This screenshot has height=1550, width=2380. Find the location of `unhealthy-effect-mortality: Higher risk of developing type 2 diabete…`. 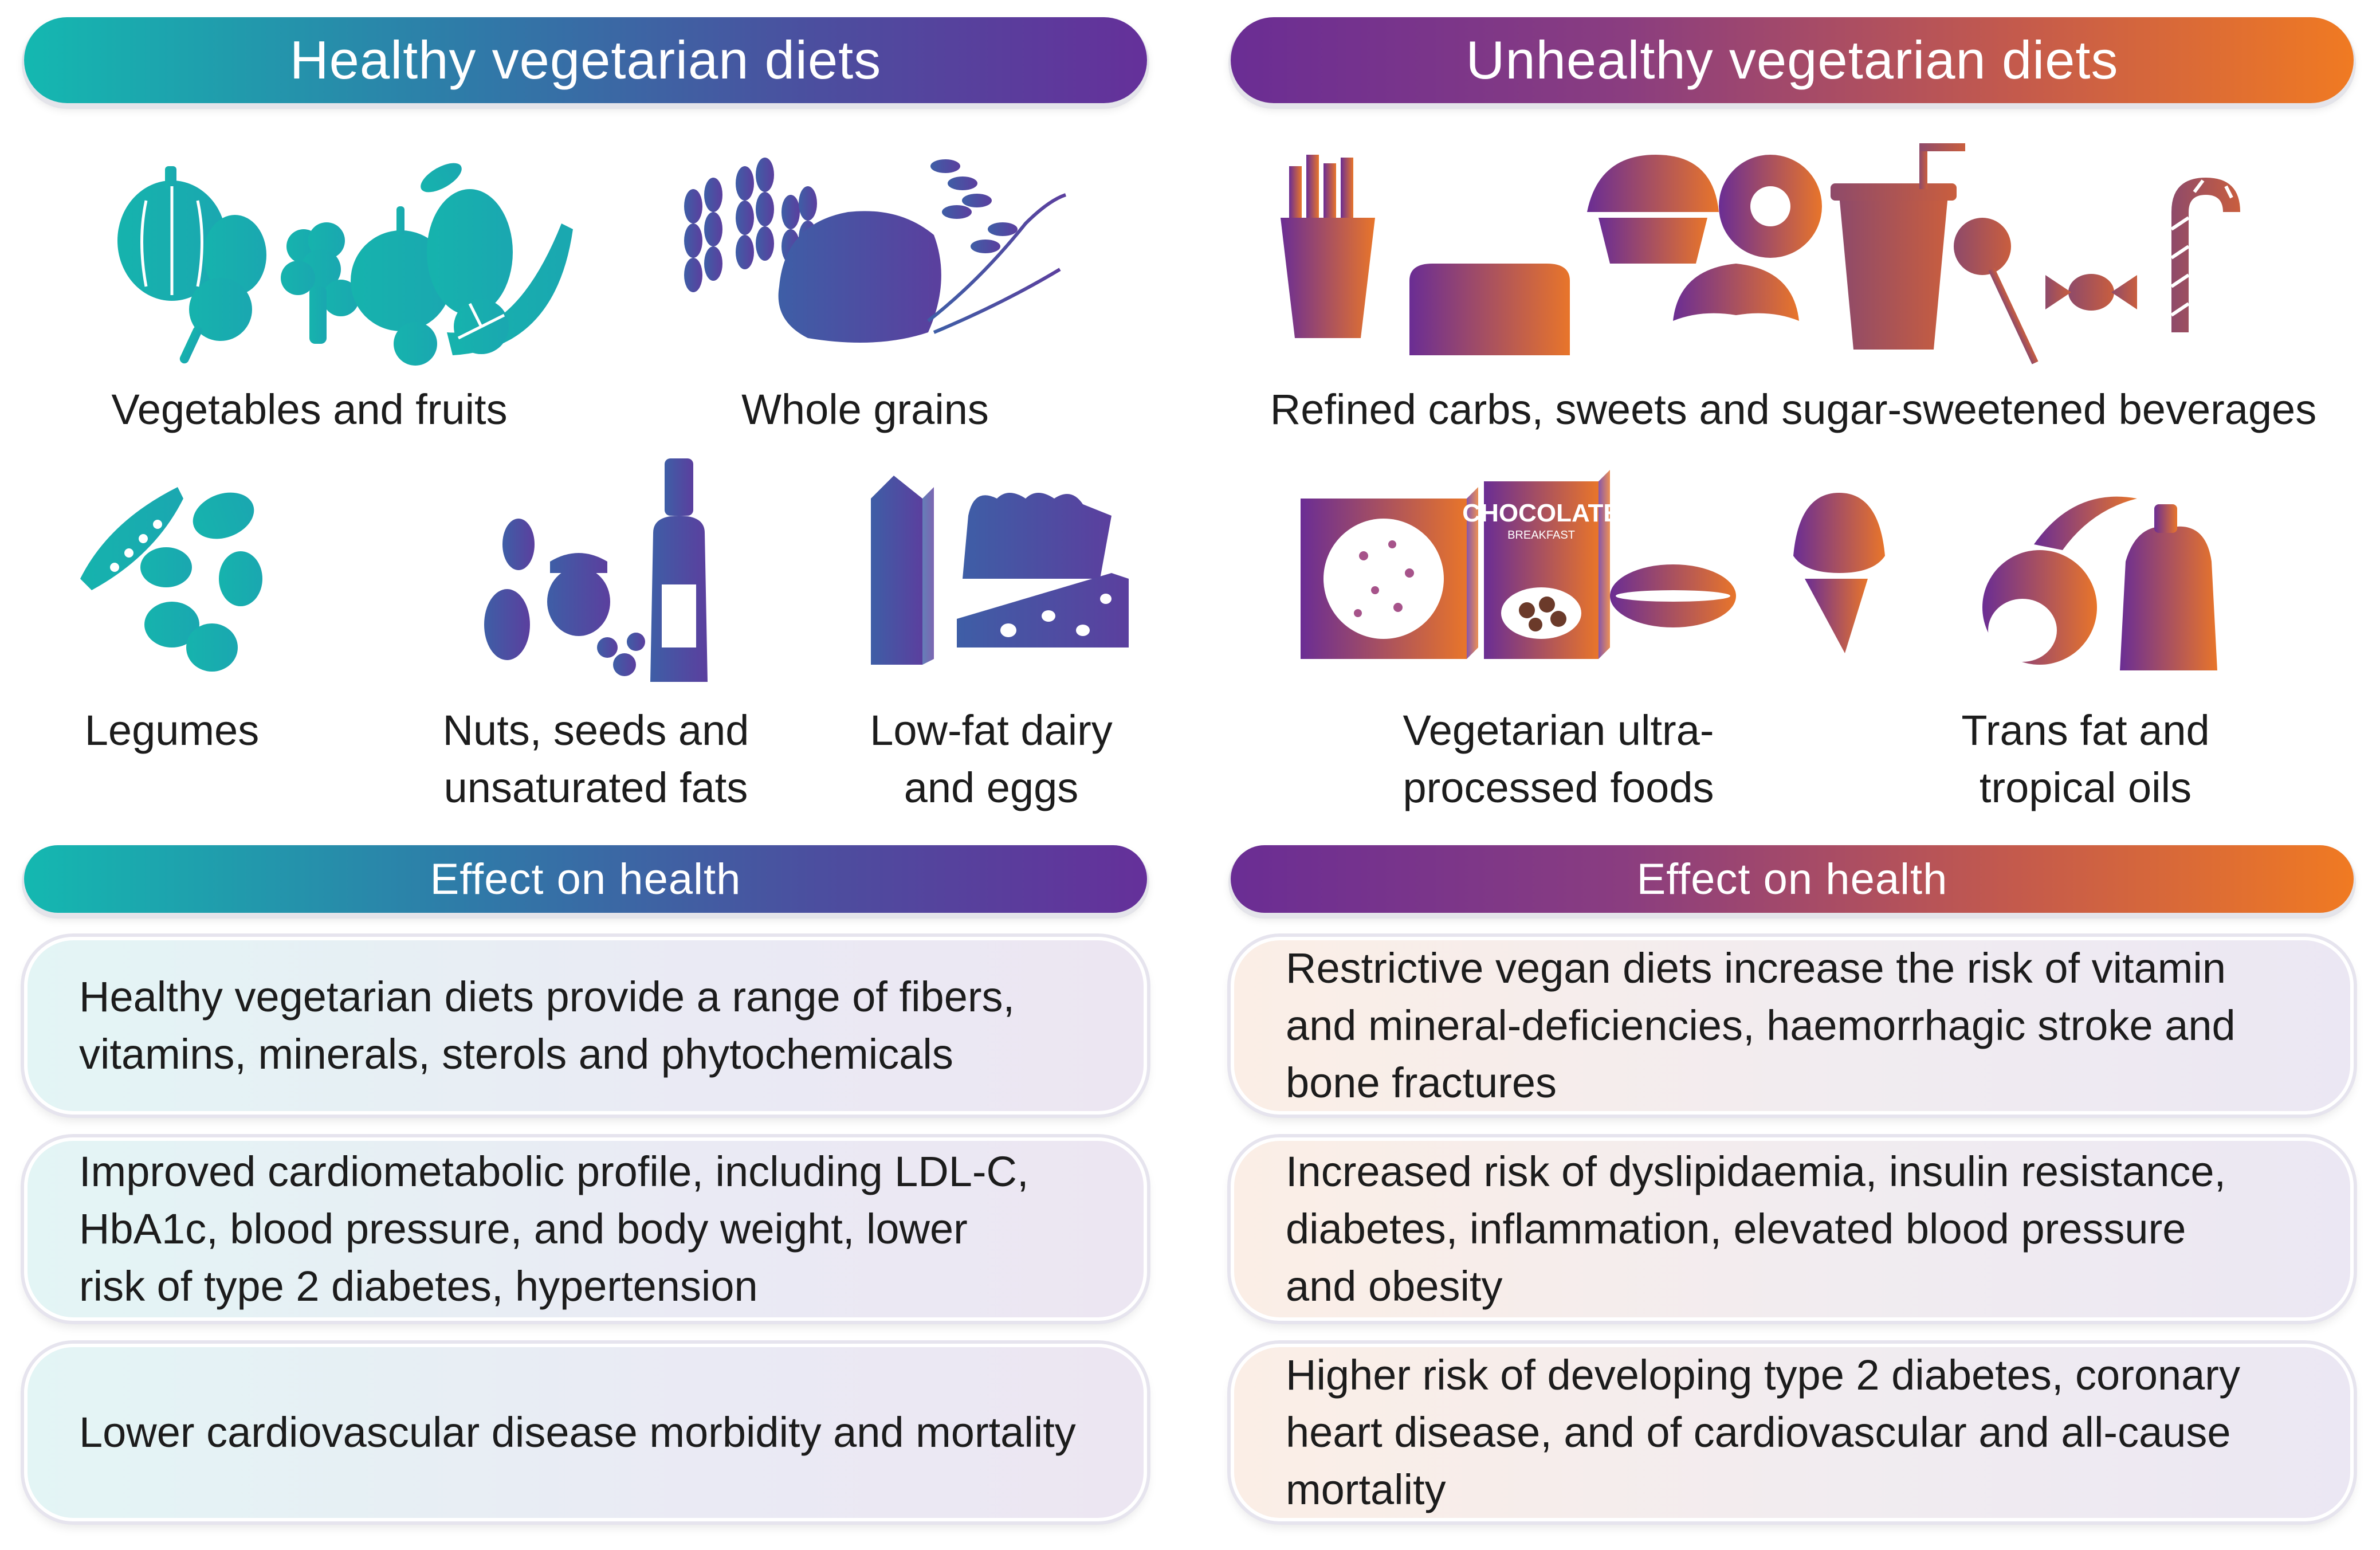

unhealthy-effect-mortality: Higher risk of developing type 2 diabete… is located at coordinates (1792, 1432).